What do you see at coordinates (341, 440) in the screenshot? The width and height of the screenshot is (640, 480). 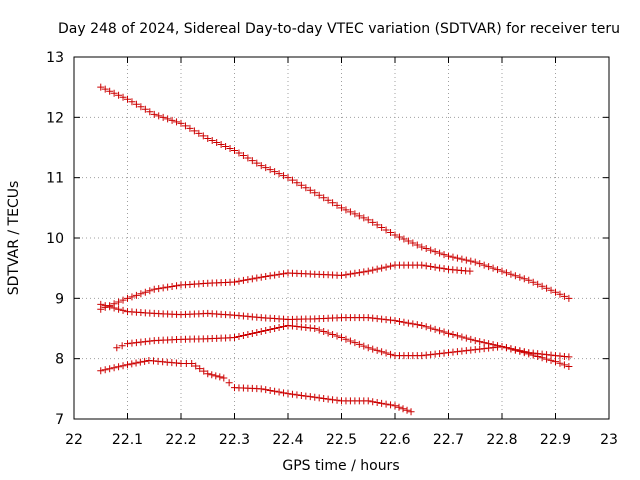 I see `x-tick-label: 22.5` at bounding box center [341, 440].